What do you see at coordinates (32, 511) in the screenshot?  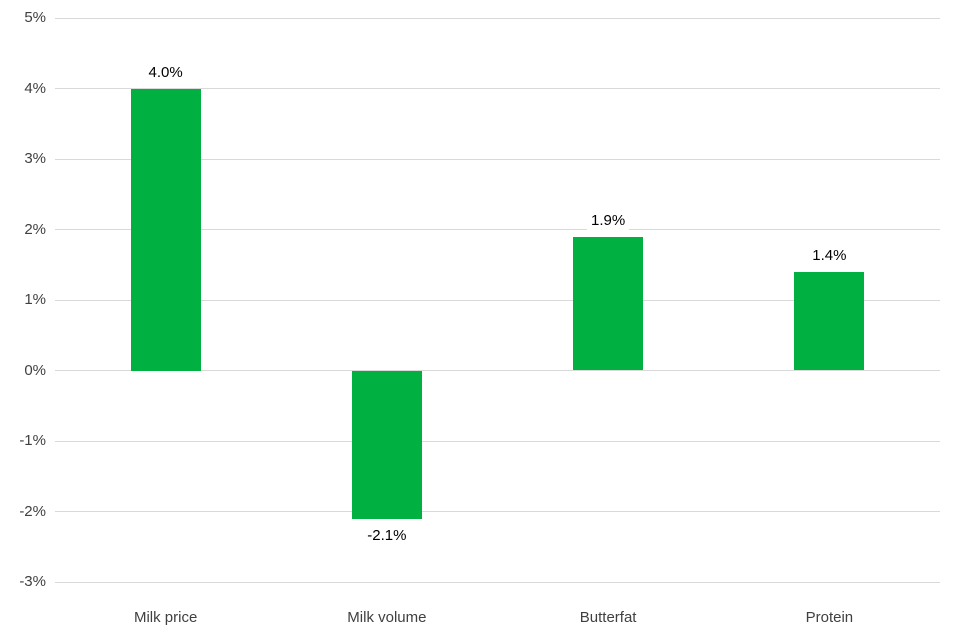 I see `y-axis-tick-label: -2%` at bounding box center [32, 511].